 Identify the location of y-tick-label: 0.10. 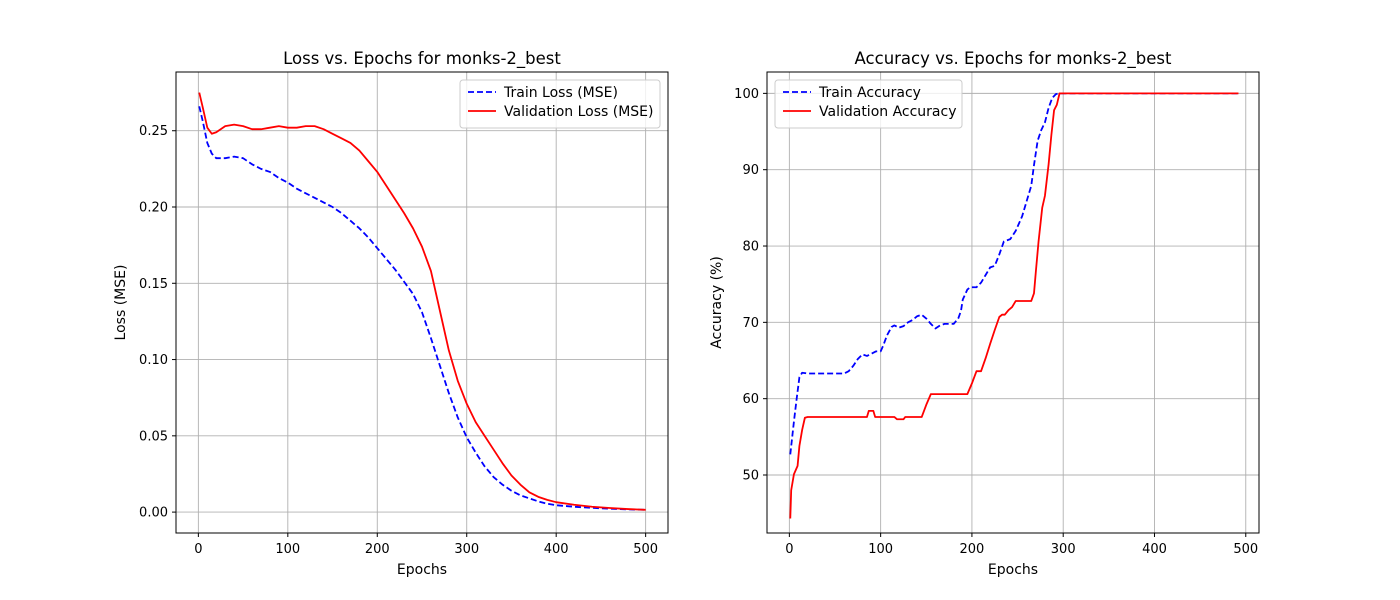
(153, 360).